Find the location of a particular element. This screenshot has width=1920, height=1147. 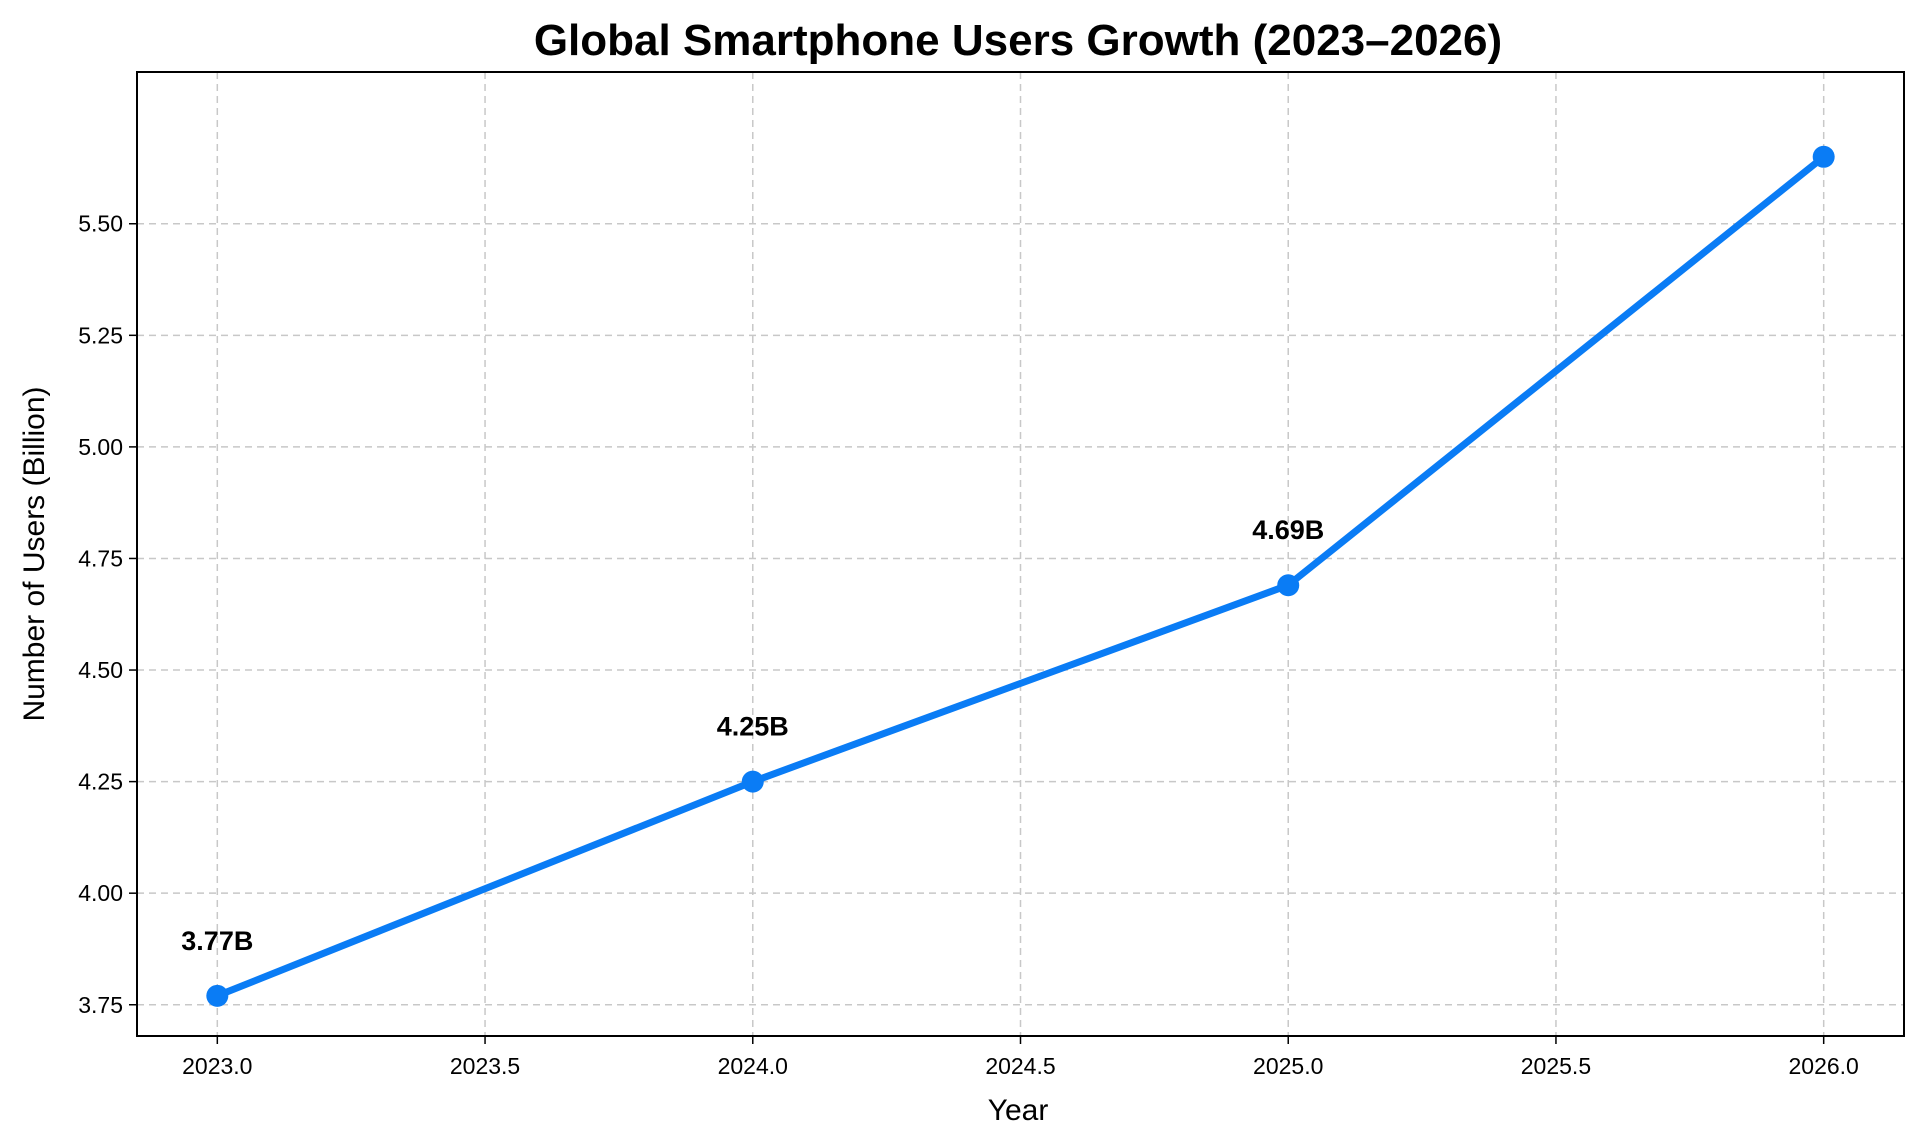

x-tick-label: 2023.5 is located at coordinates (485, 1066).